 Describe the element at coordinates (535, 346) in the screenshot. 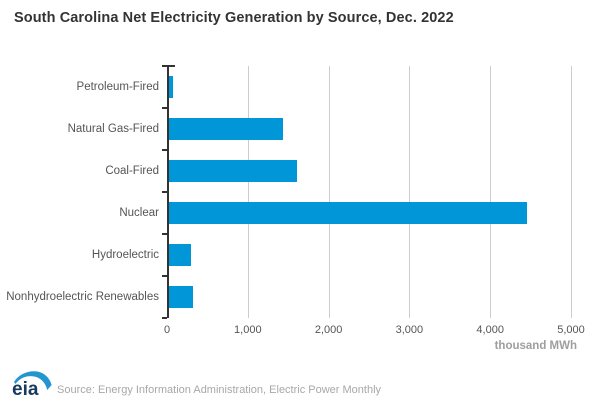

I see `x-axis-unit-label: thousand MWh` at that location.